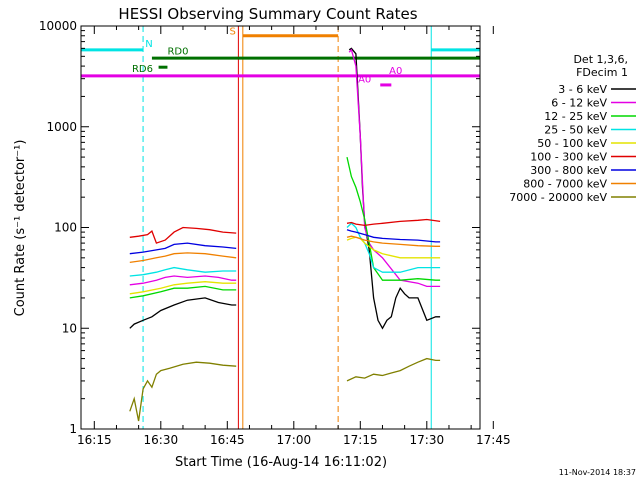 Image resolution: width=640 pixels, height=480 pixels. What do you see at coordinates (568, 170) in the screenshot?
I see `legend-label-6: 300 - 800 keV` at bounding box center [568, 170].